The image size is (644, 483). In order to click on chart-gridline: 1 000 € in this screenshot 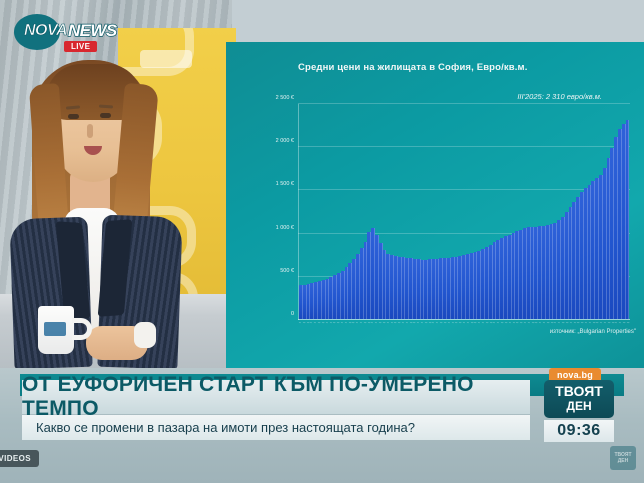, I will do `click(453, 229)`.